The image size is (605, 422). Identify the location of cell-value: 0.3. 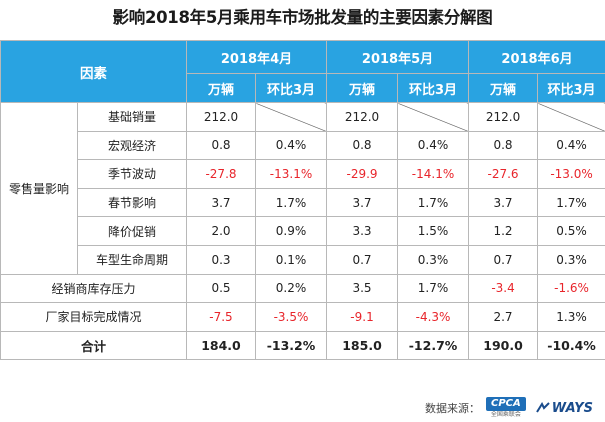
(221, 259).